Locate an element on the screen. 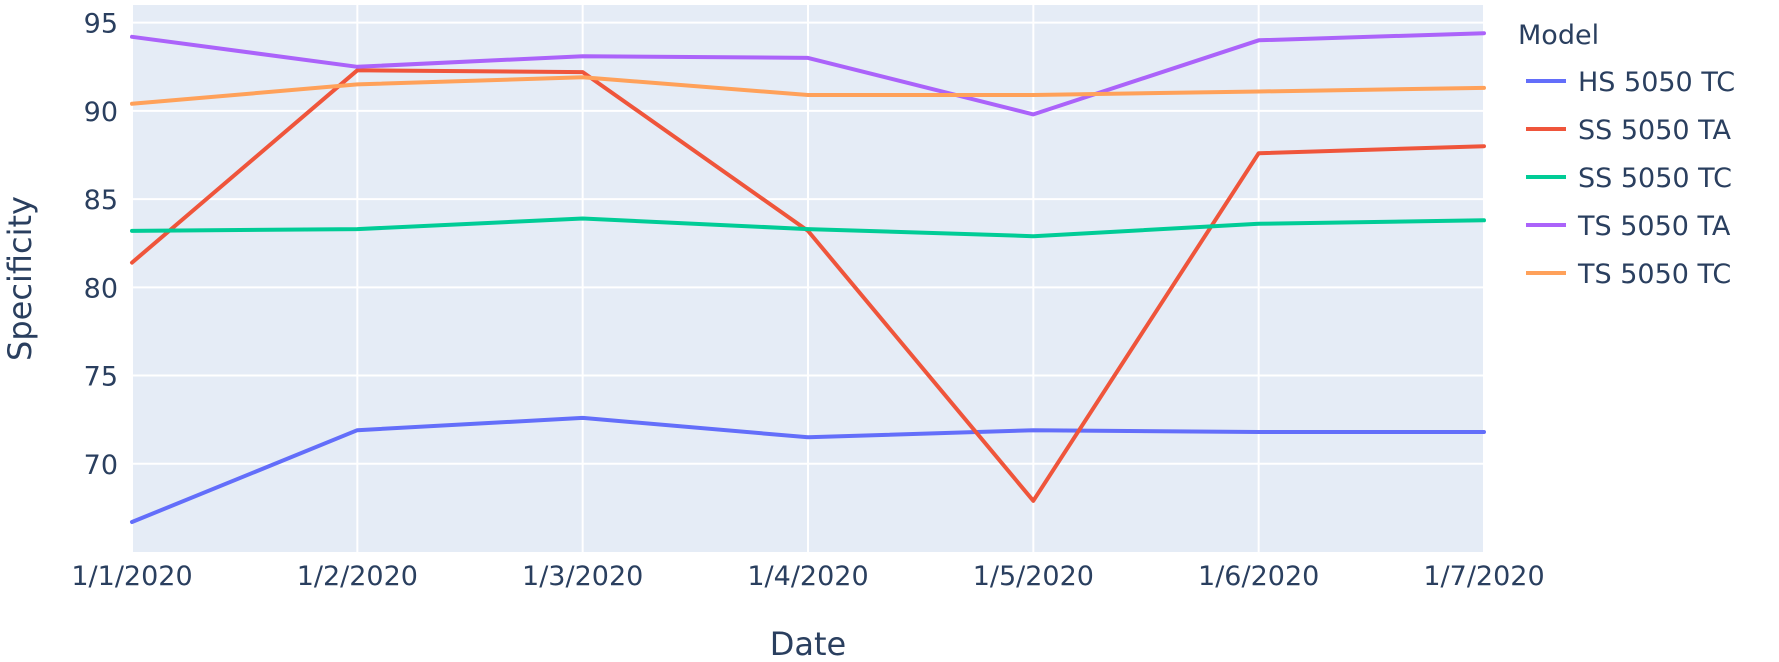 This screenshot has height=662, width=1779. series-line-hs-5050-tc is located at coordinates (808, 469).